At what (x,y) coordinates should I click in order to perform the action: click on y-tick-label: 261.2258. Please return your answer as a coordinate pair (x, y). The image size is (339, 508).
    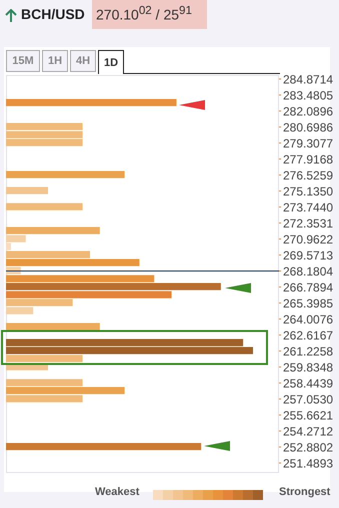
    Looking at the image, I should click on (308, 351).